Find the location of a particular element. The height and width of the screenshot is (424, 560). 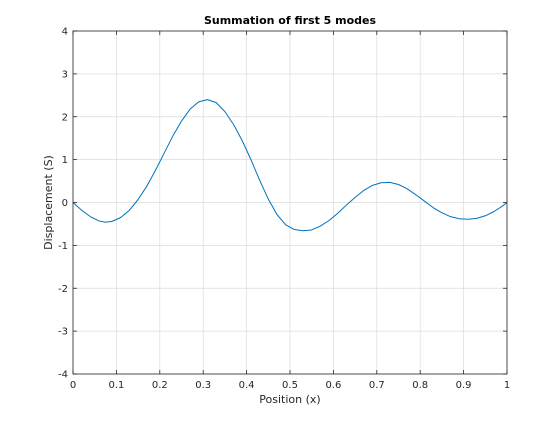

y-axis-label: Displacement (S) is located at coordinates (48, 202).